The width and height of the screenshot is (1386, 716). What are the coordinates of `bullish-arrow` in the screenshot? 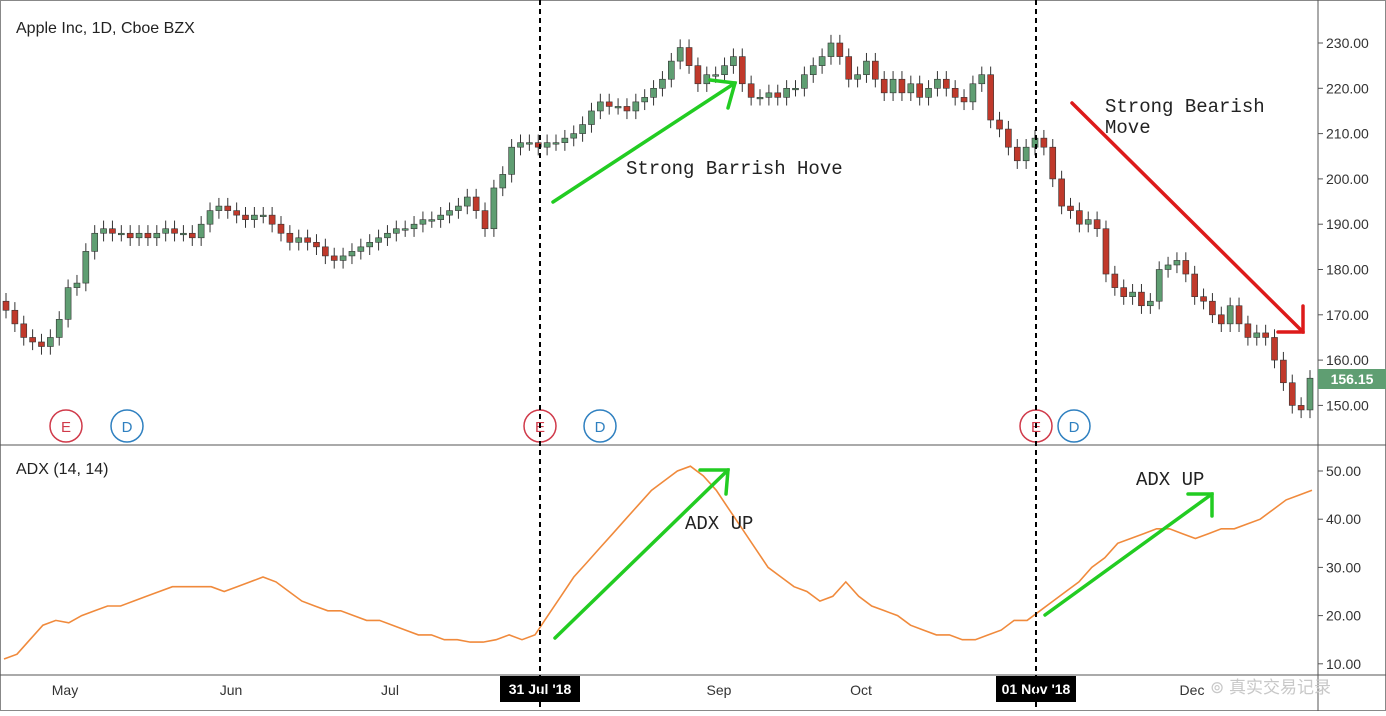 It's located at (644, 141).